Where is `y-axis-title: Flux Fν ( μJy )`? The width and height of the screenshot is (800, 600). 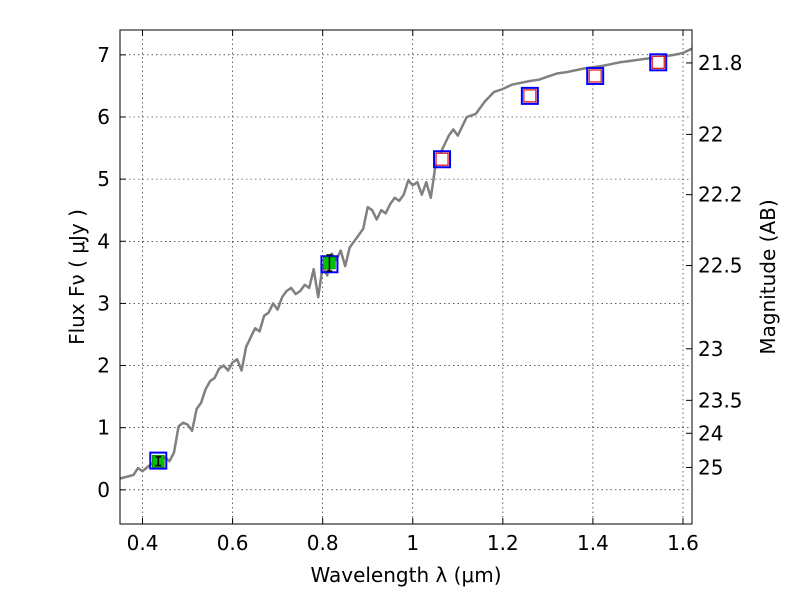 y-axis-title: Flux Fν ( μJy ) is located at coordinates (77, 277).